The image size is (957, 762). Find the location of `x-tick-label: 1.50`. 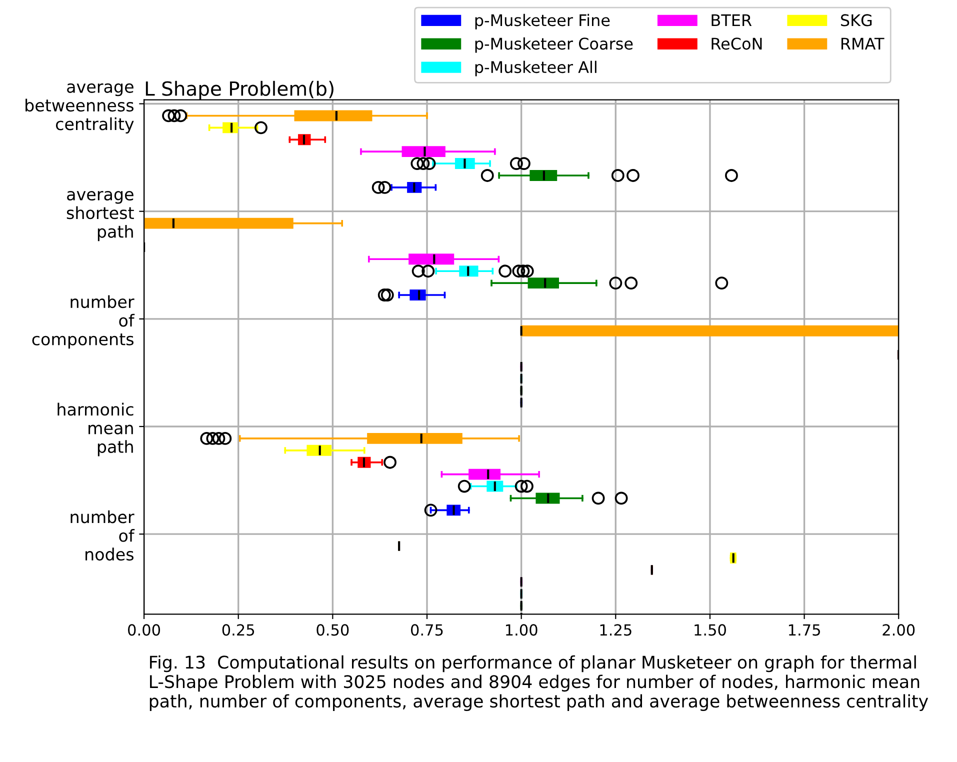

x-tick-label: 1.50 is located at coordinates (710, 630).